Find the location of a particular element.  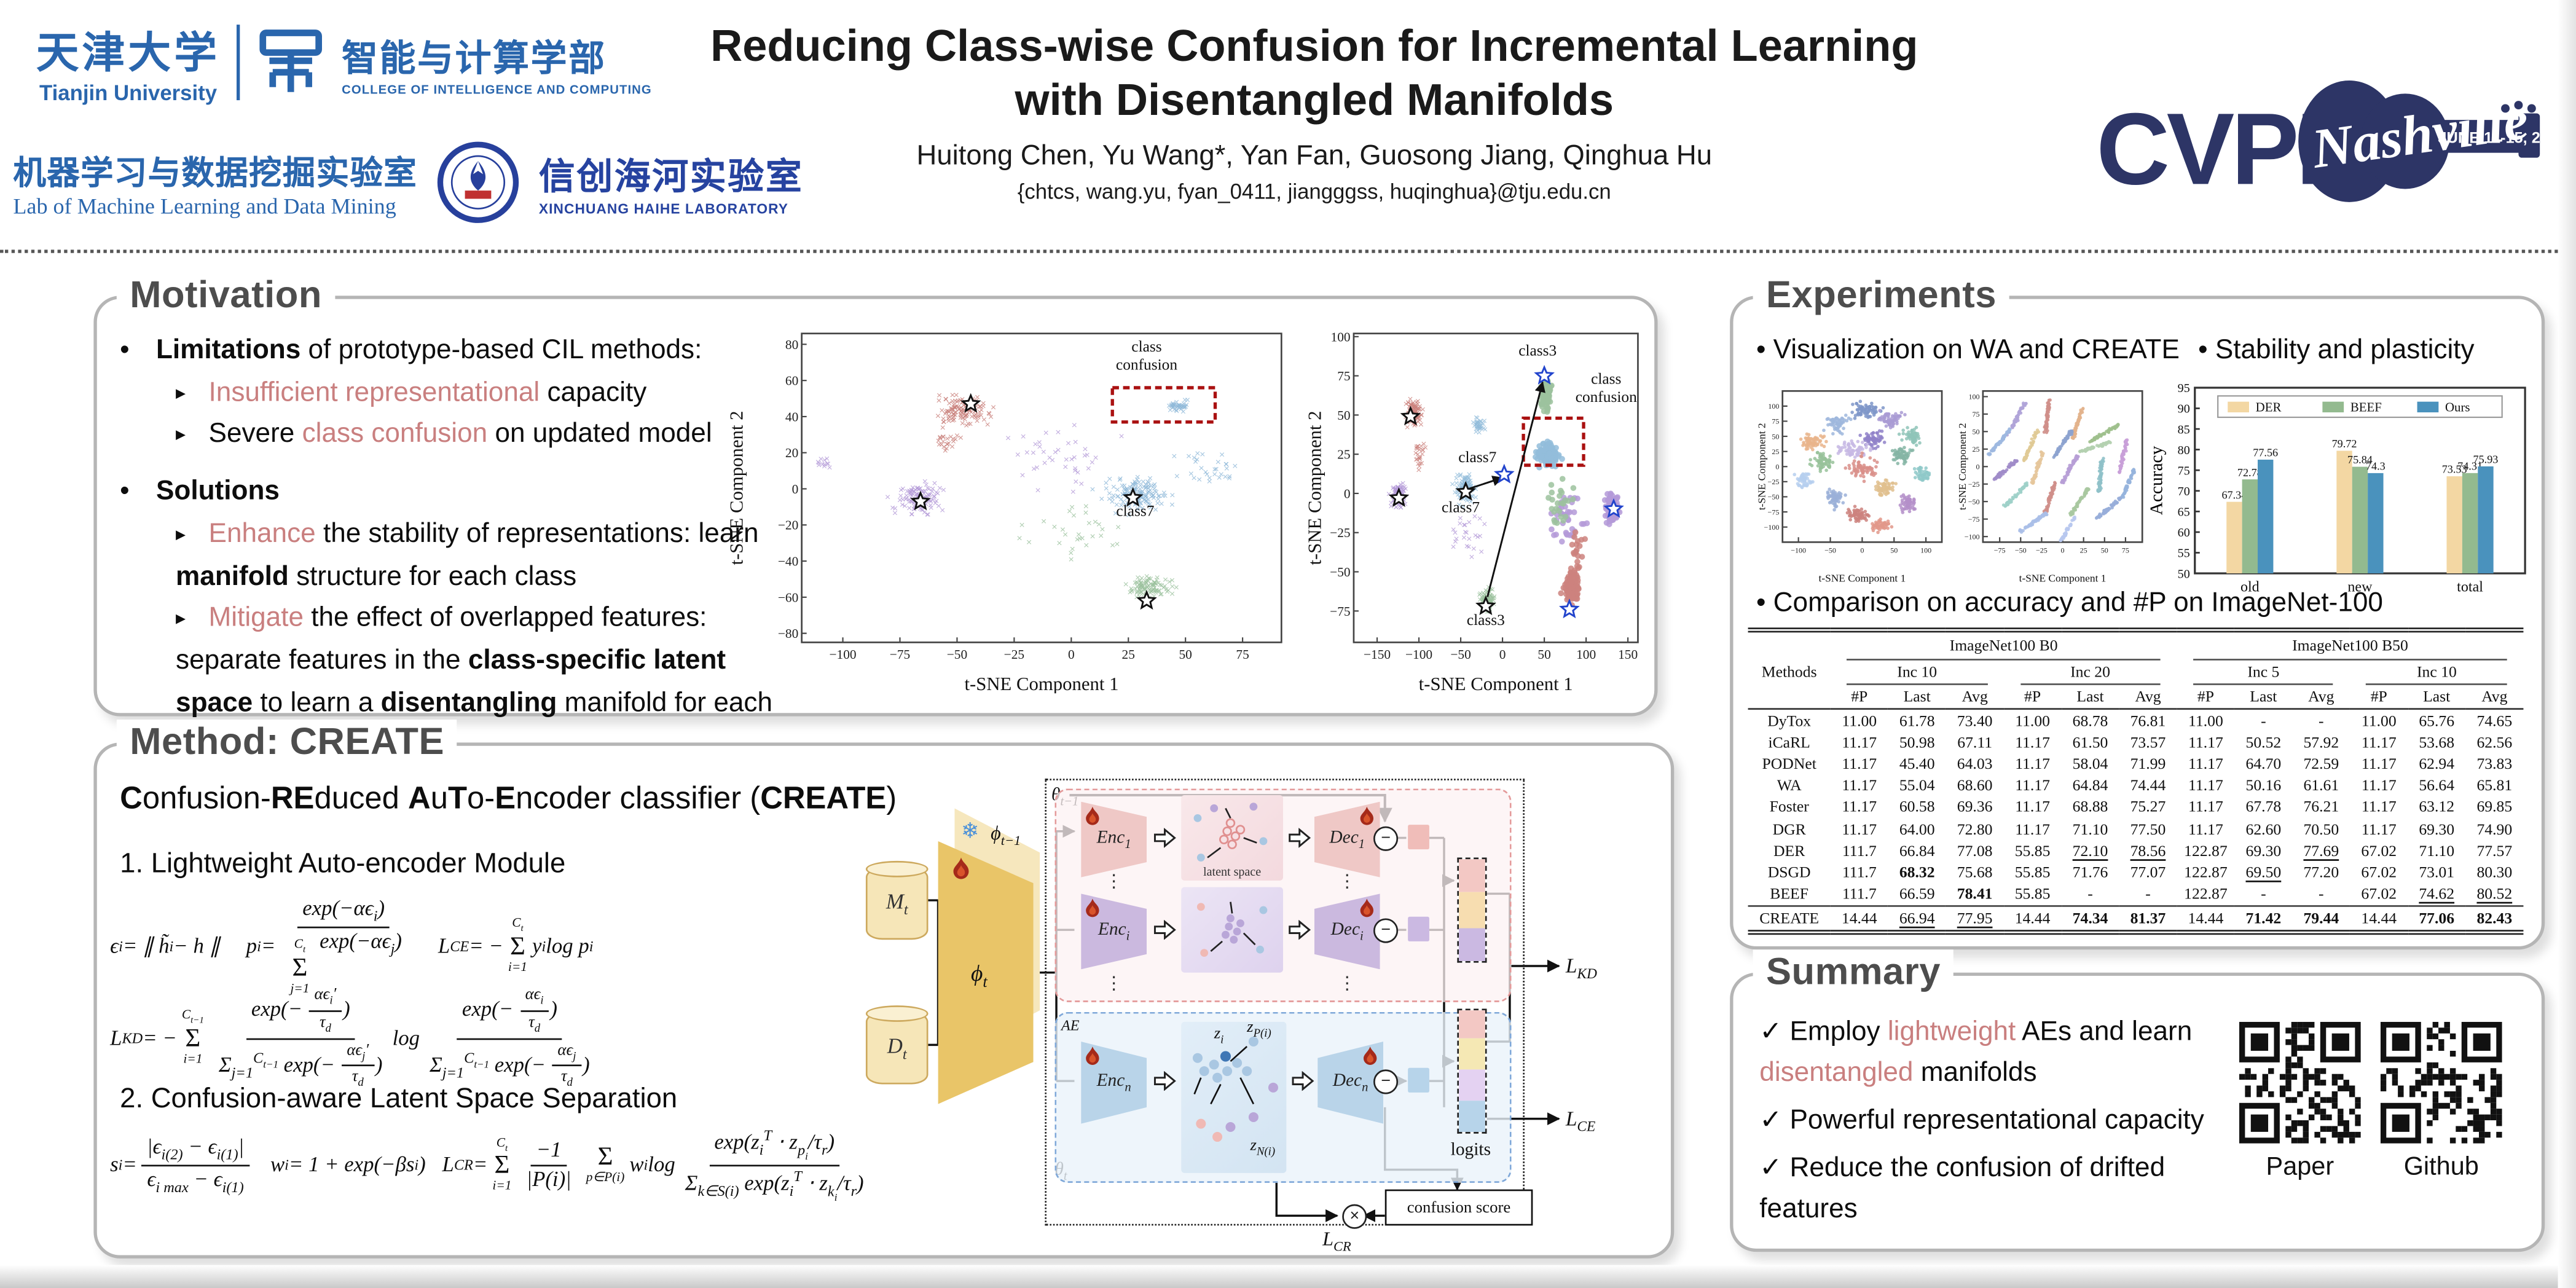

svg-text: 55 is located at coordinates (2184, 553).